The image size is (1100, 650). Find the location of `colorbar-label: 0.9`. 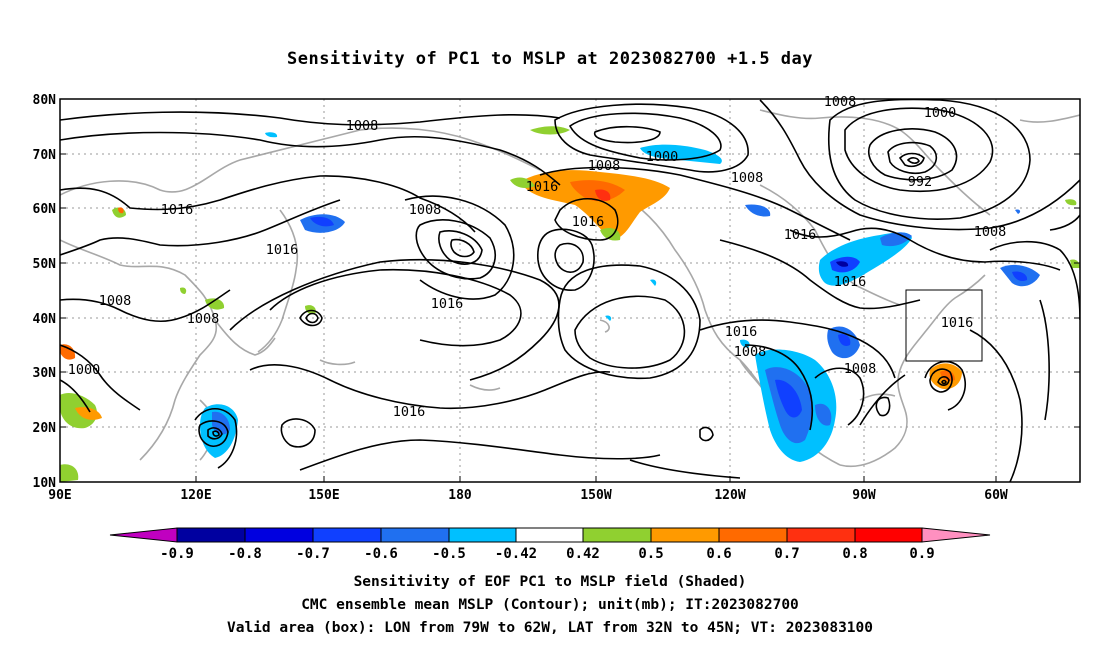

colorbar-label: 0.9 is located at coordinates (921, 554).